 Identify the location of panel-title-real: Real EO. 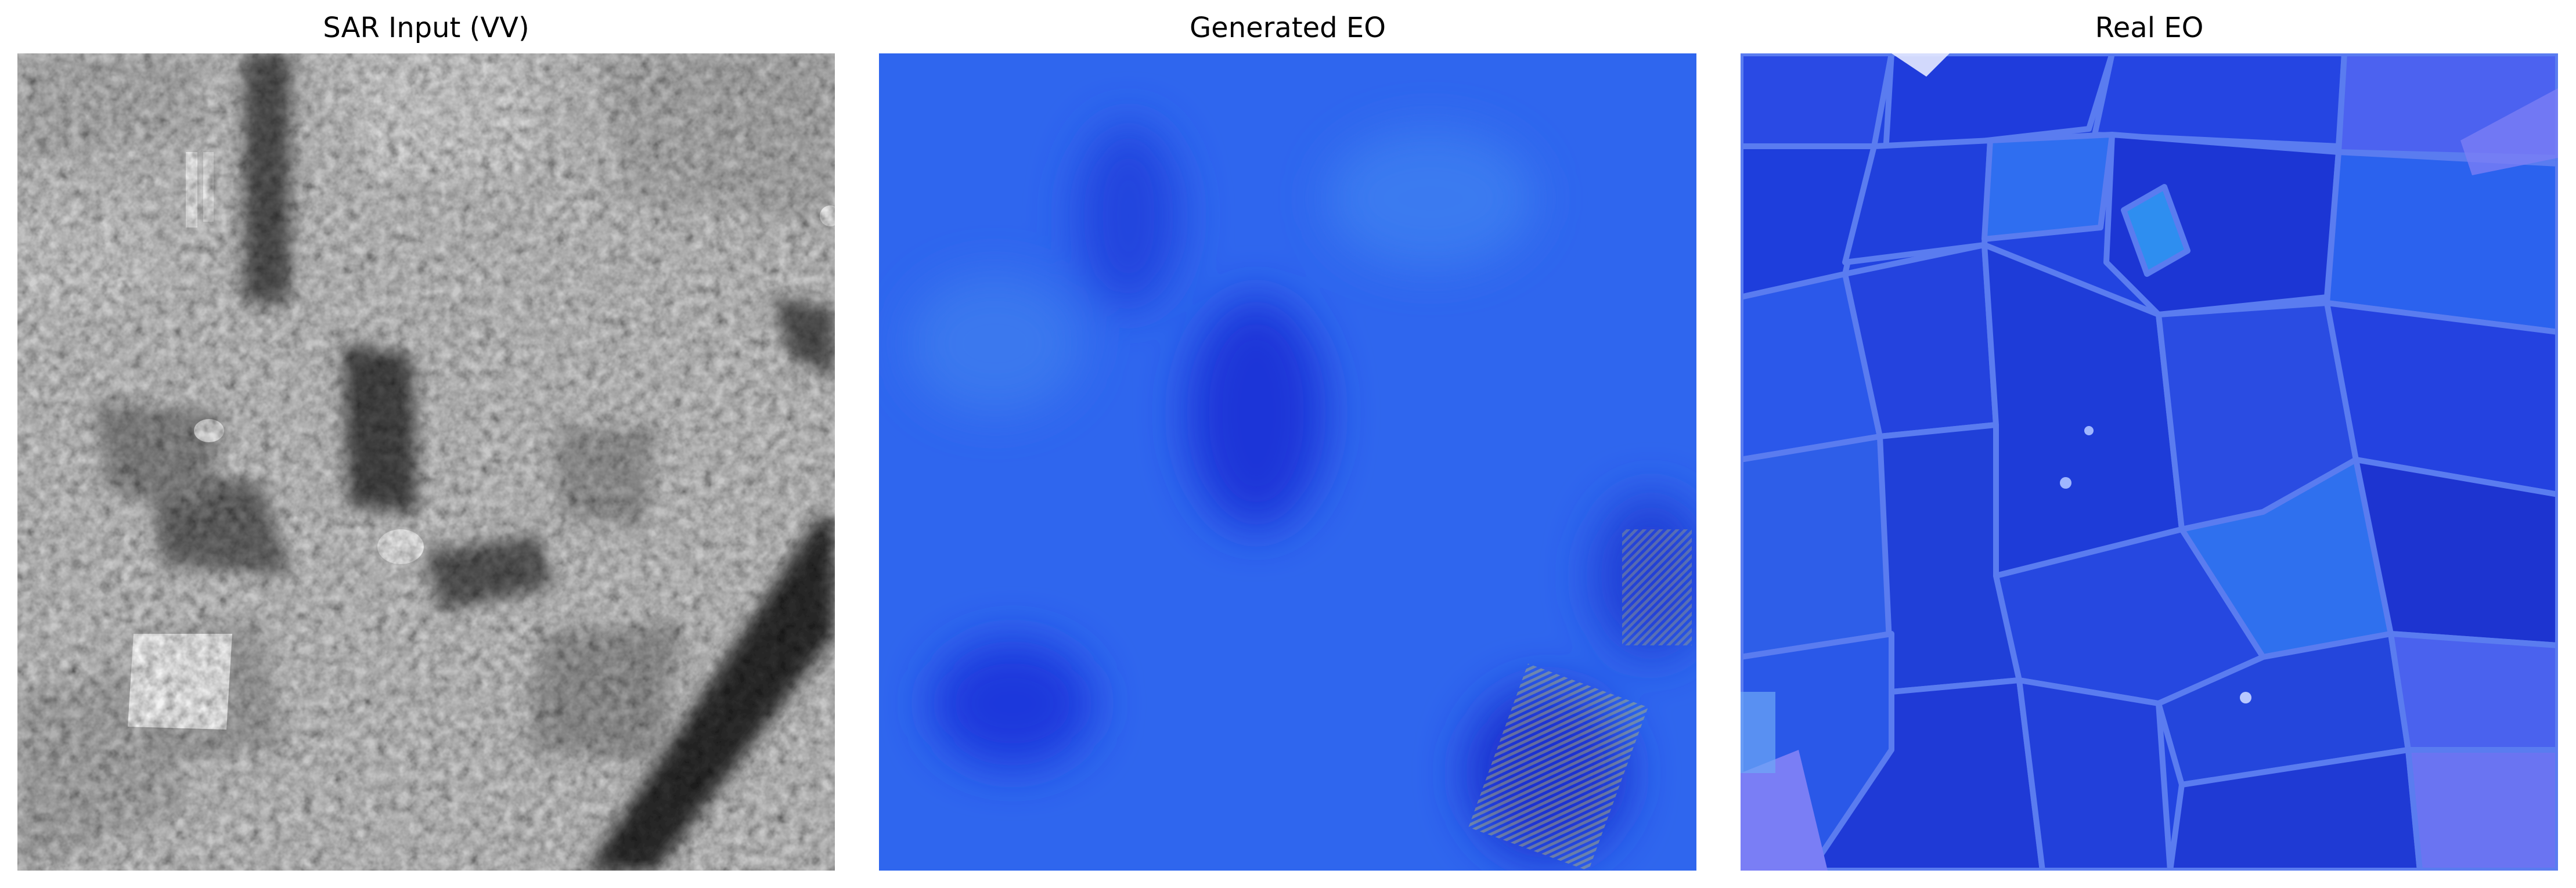
(2149, 28).